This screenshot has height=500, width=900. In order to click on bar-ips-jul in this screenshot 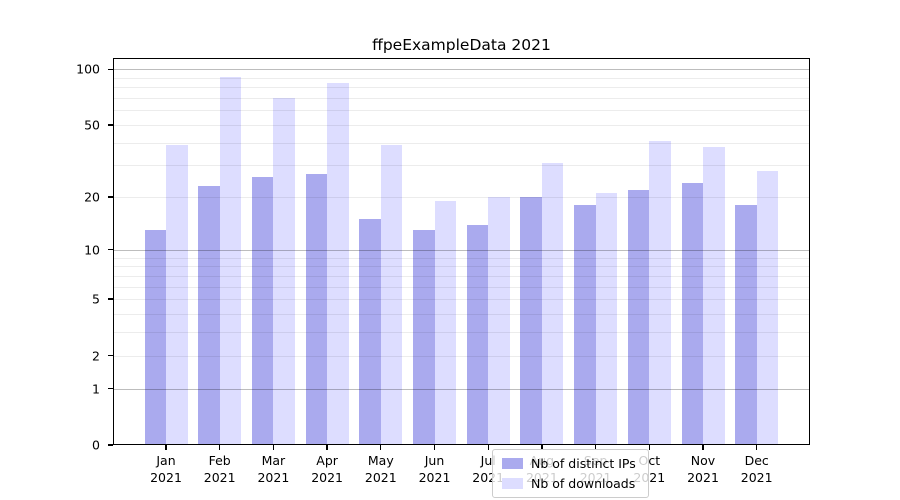, I will do `click(477, 334)`.